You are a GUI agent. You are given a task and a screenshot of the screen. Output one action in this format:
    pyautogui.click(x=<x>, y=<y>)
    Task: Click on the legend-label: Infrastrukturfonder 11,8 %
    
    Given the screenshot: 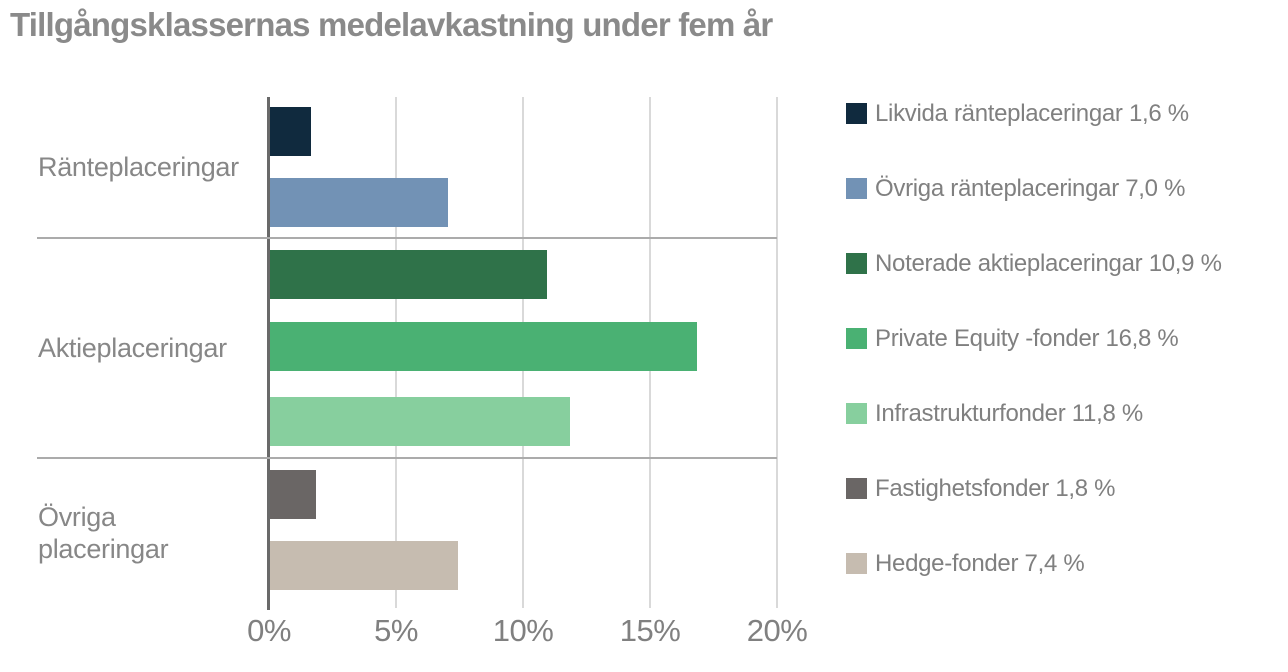 What is the action you would take?
    pyautogui.click(x=1009, y=413)
    